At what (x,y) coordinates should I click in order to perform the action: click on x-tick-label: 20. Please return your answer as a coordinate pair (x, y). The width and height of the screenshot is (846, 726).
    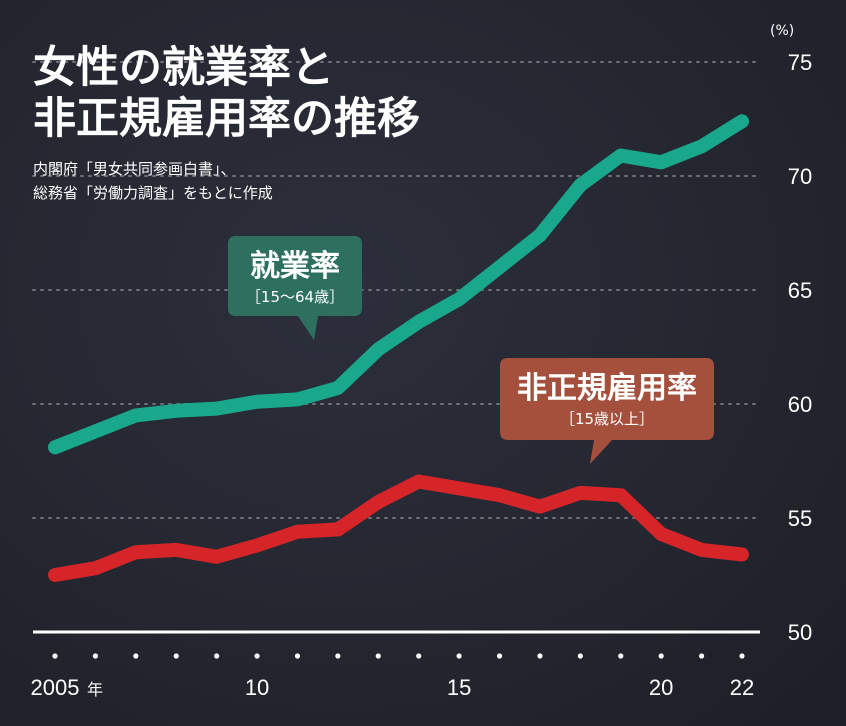
    Looking at the image, I should click on (661, 687).